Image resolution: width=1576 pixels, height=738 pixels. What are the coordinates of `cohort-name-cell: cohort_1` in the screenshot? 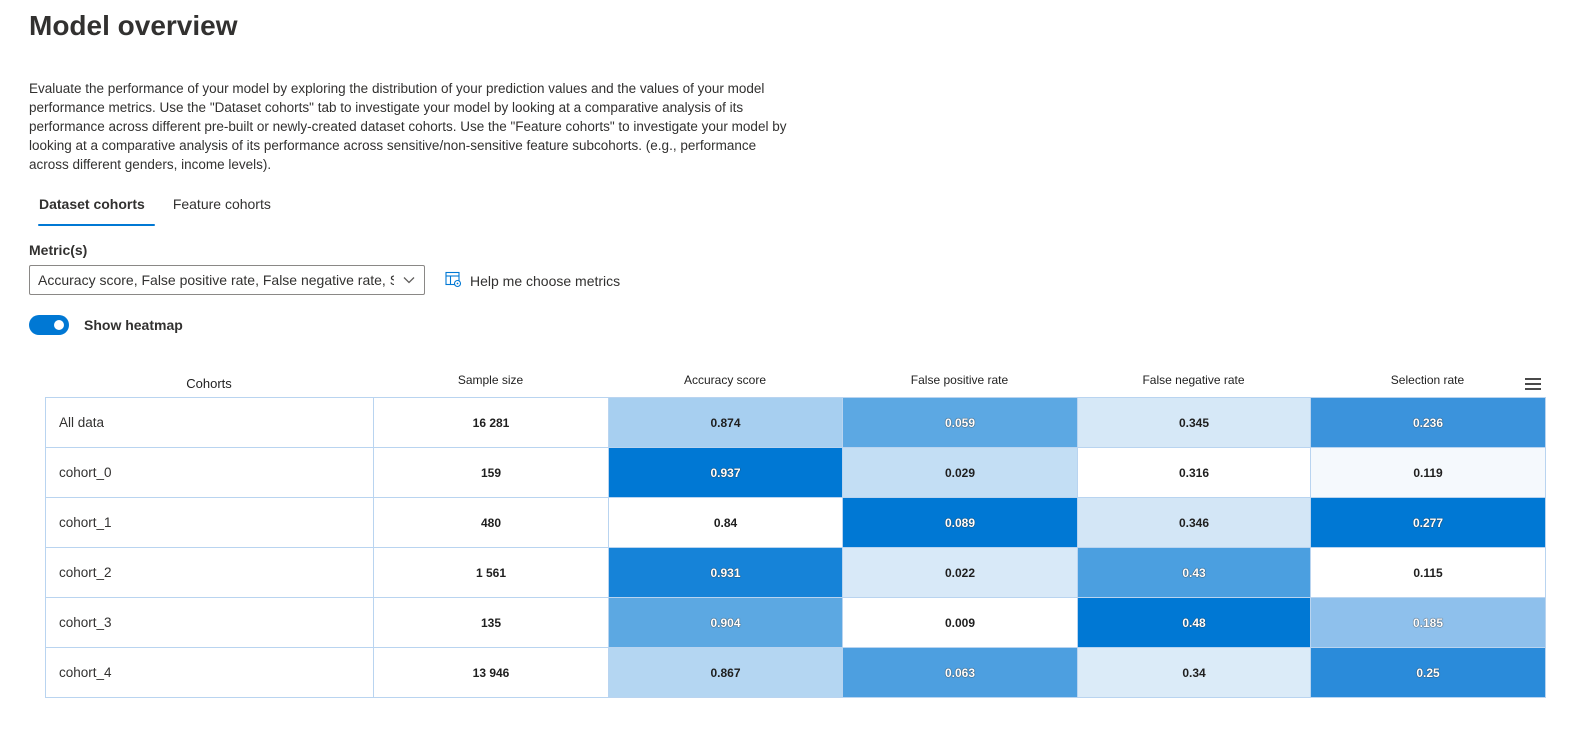 It's located at (209, 522).